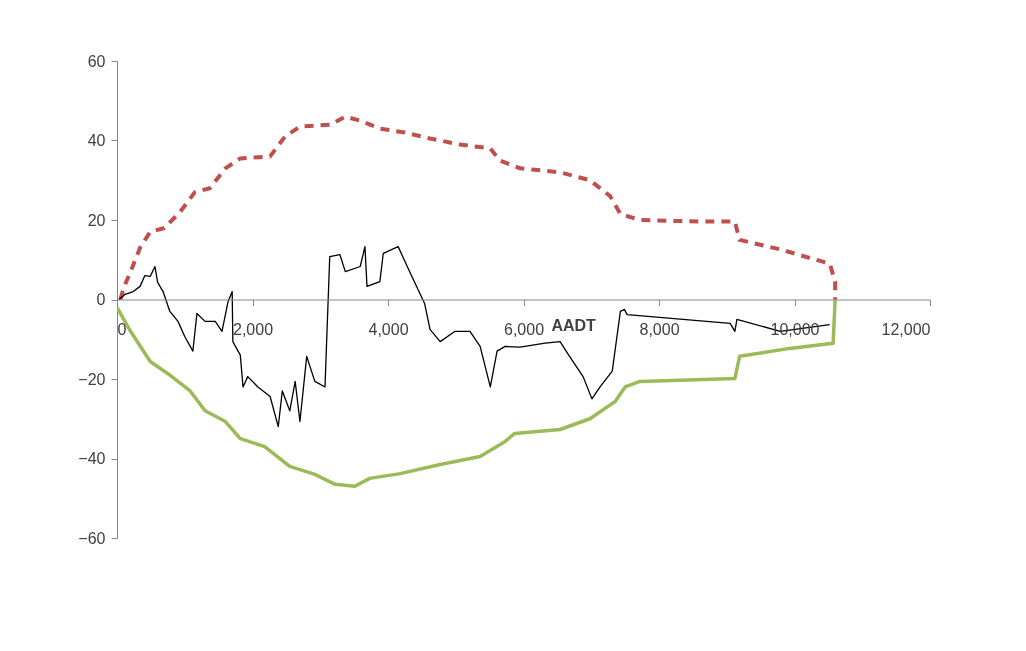  What do you see at coordinates (524, 329) in the screenshot?
I see `x-tick-label: 6,000` at bounding box center [524, 329].